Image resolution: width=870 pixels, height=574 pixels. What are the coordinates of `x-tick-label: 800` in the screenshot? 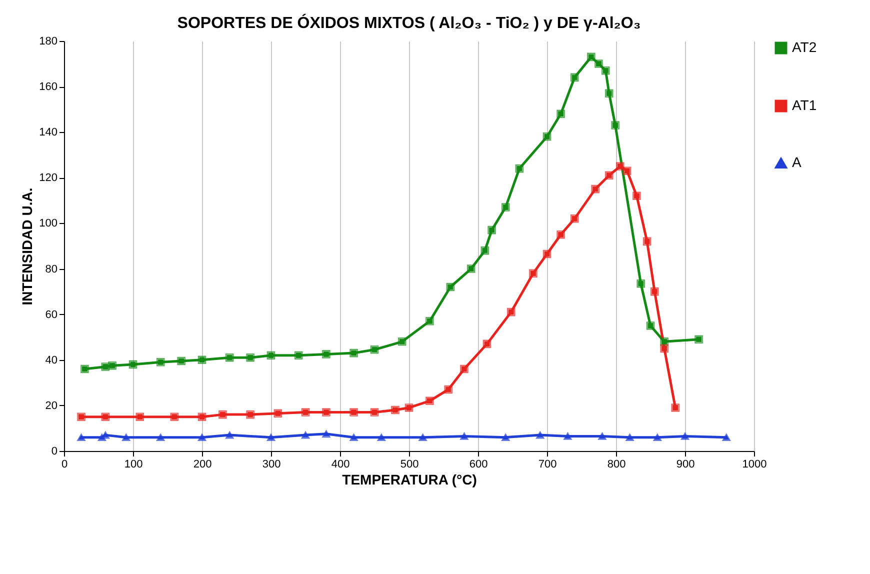 It's located at (616, 464).